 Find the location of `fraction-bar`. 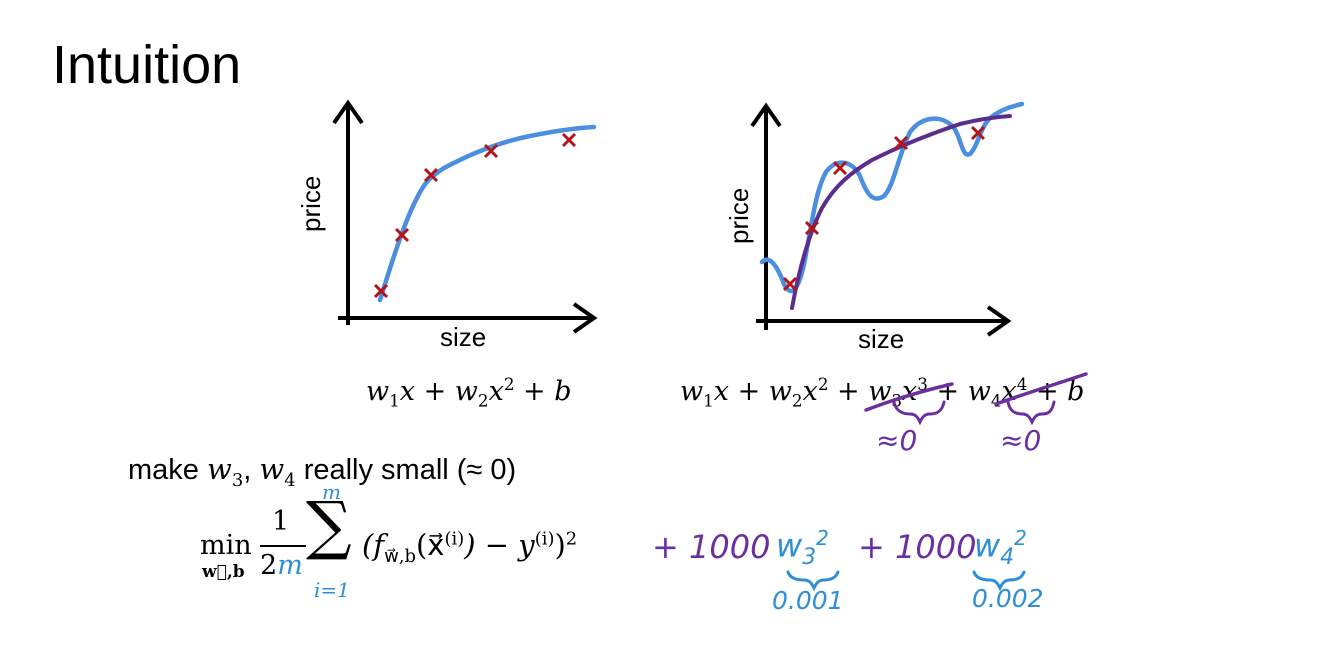

fraction-bar is located at coordinates (283, 546).